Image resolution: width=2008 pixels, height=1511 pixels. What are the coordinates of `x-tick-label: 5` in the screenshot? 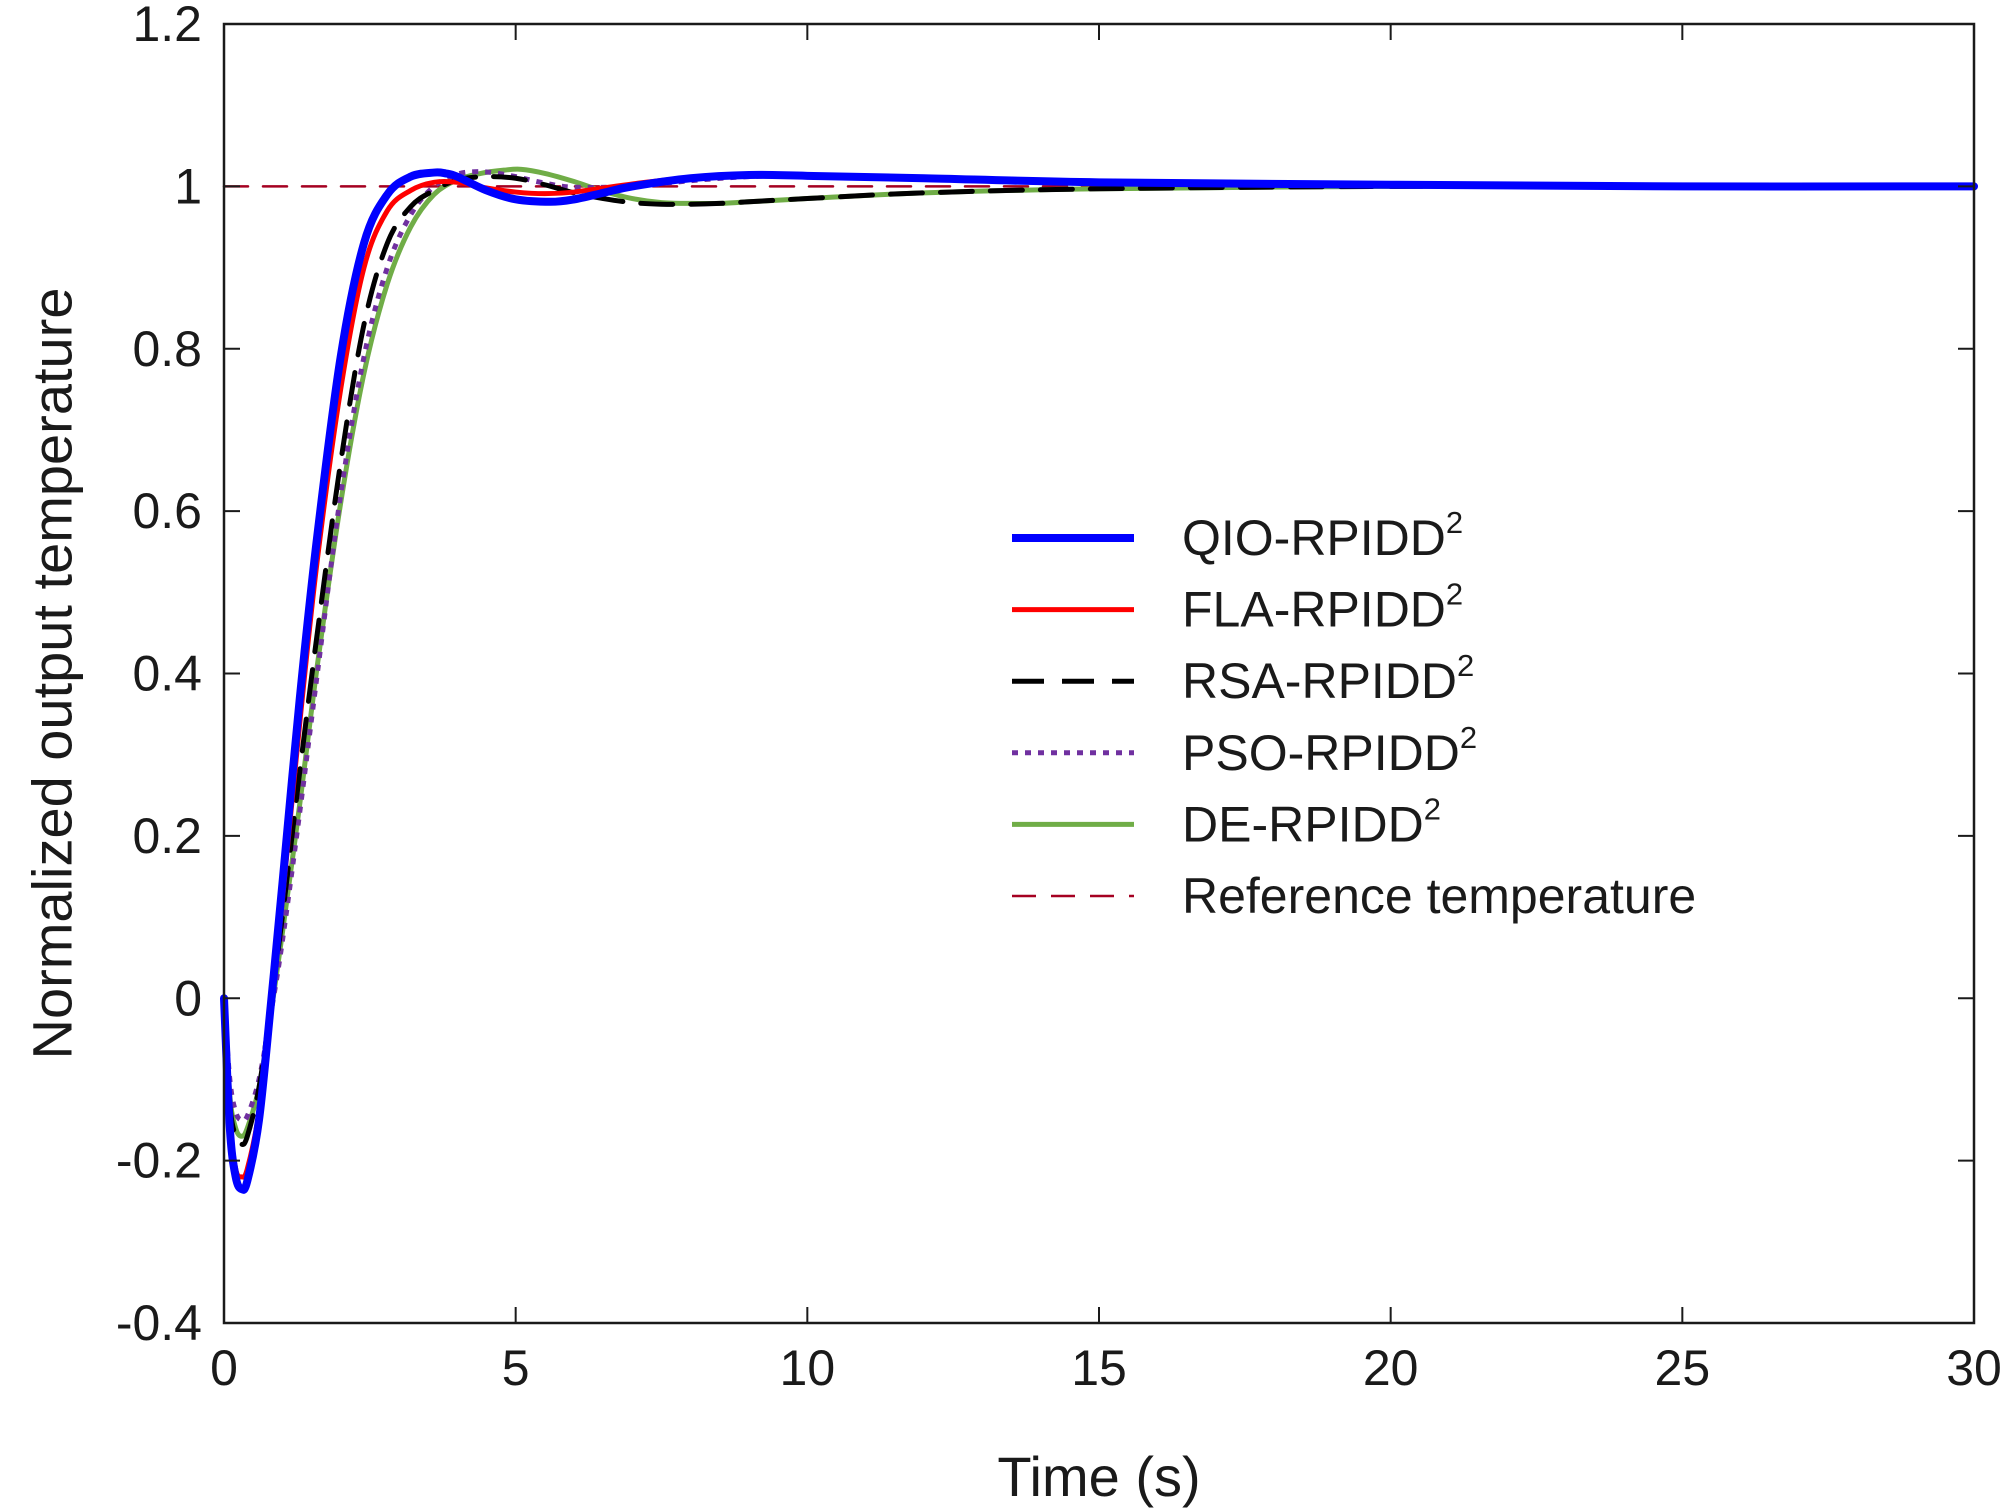 It's located at (516, 1368).